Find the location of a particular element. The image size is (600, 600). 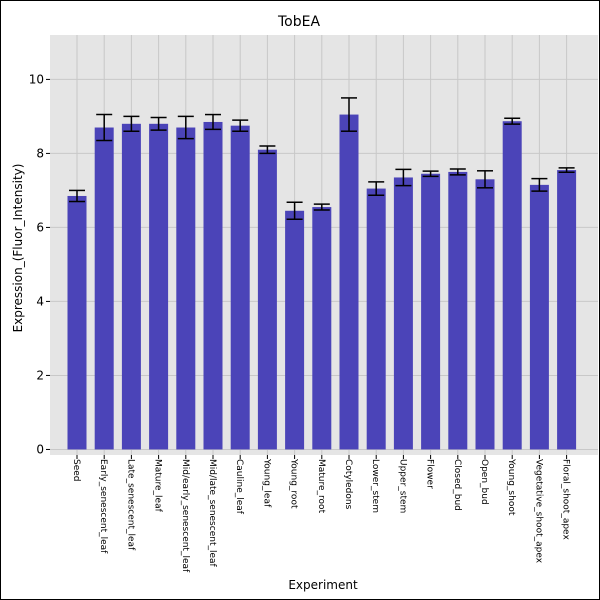

y-tick-label: 2 is located at coordinates (40, 375).